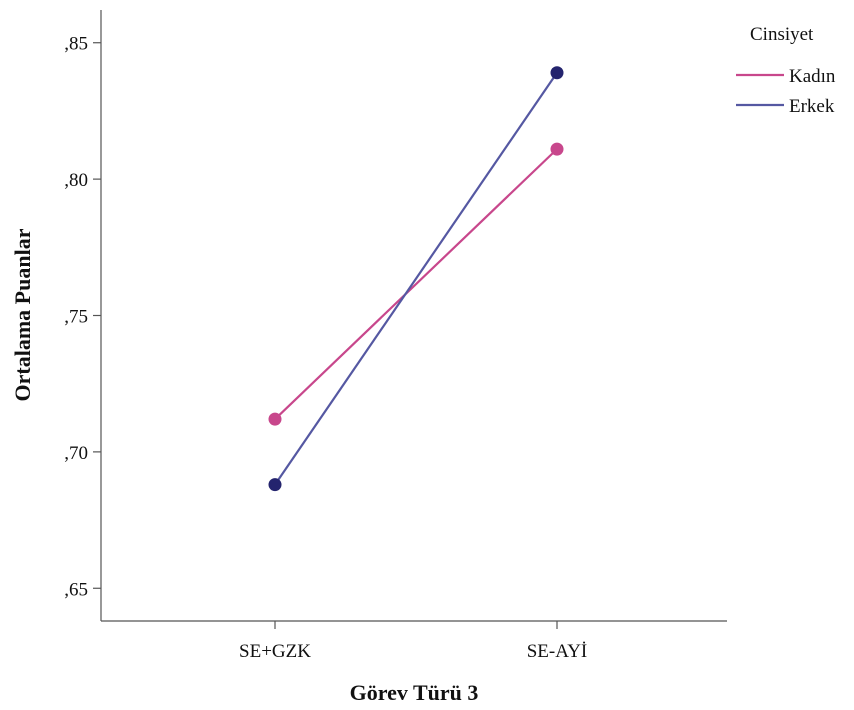  Describe the element at coordinates (275, 651) in the screenshot. I see `x-tick-label: SE+GZK` at that location.